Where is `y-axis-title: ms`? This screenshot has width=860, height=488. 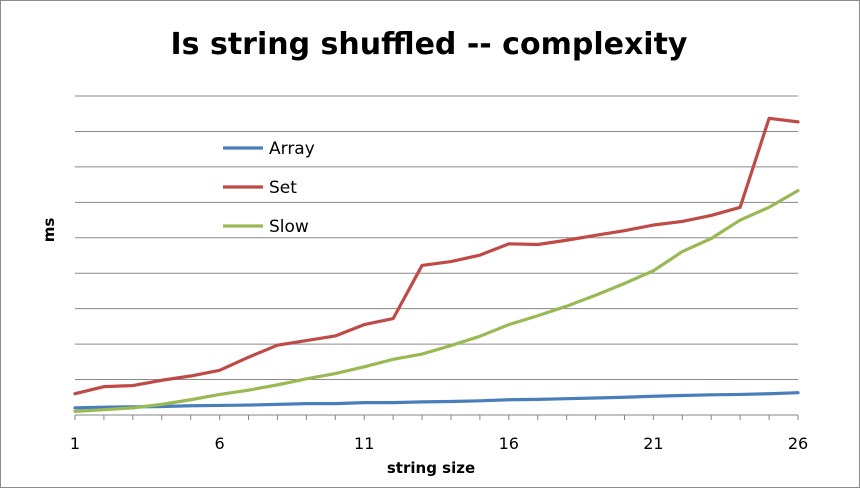 y-axis-title: ms is located at coordinates (49, 230).